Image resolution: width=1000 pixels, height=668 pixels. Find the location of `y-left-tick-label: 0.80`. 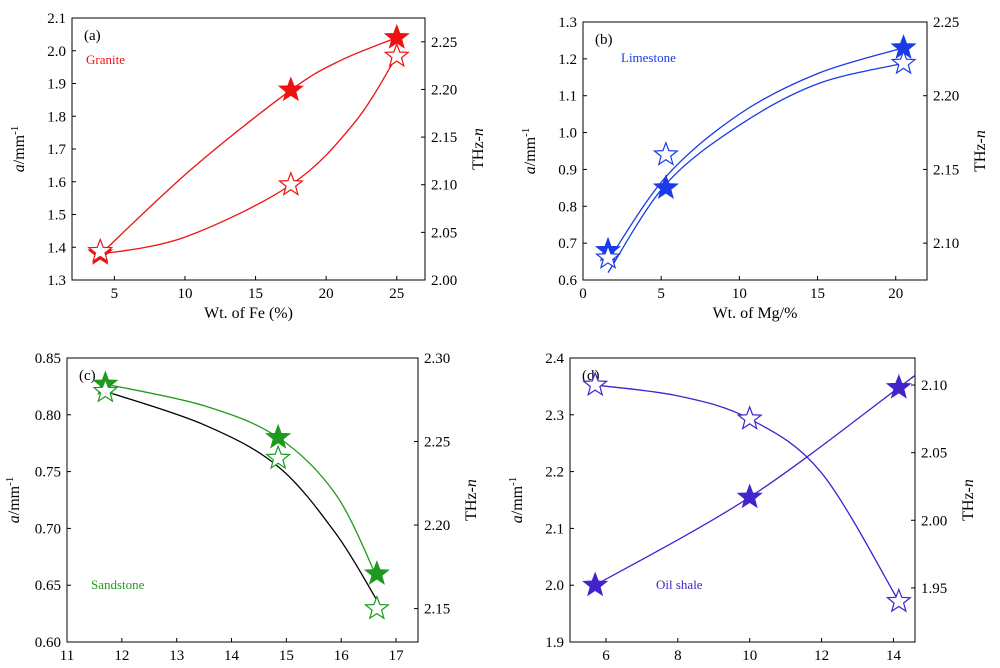

y-left-tick-label: 0.80 is located at coordinates (48, 416).